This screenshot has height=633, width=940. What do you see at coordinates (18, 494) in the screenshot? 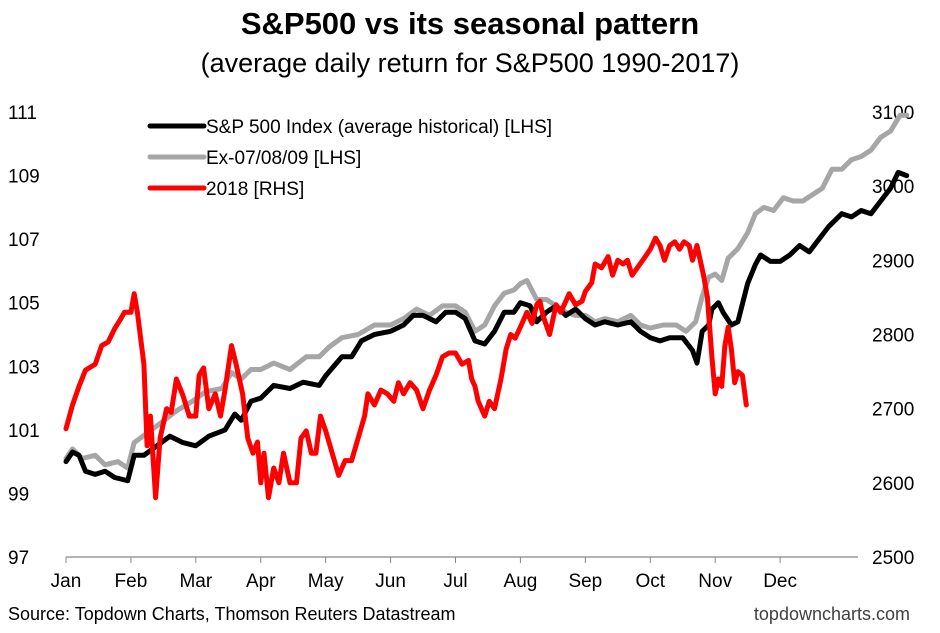
I see `left-tick-label: 99` at bounding box center [18, 494].